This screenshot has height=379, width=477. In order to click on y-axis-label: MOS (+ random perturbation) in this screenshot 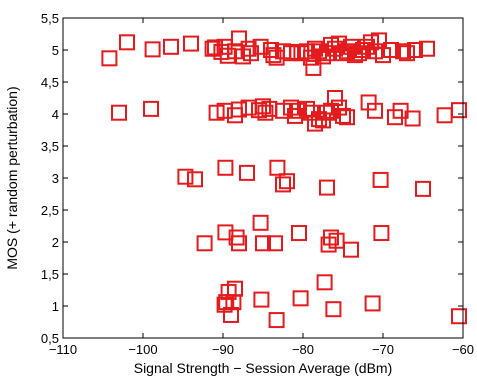, I will do `click(12, 177)`.